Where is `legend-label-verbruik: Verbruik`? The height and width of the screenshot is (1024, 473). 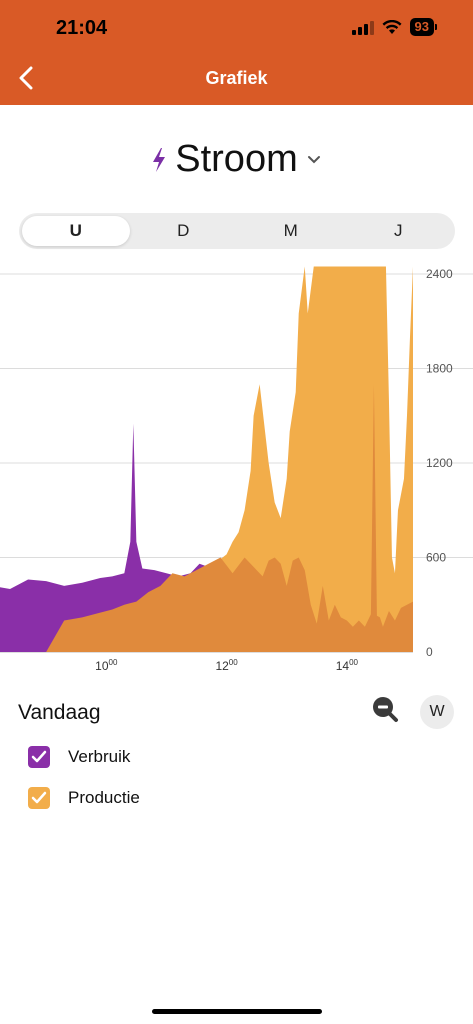 legend-label-verbruik: Verbruik is located at coordinates (99, 756).